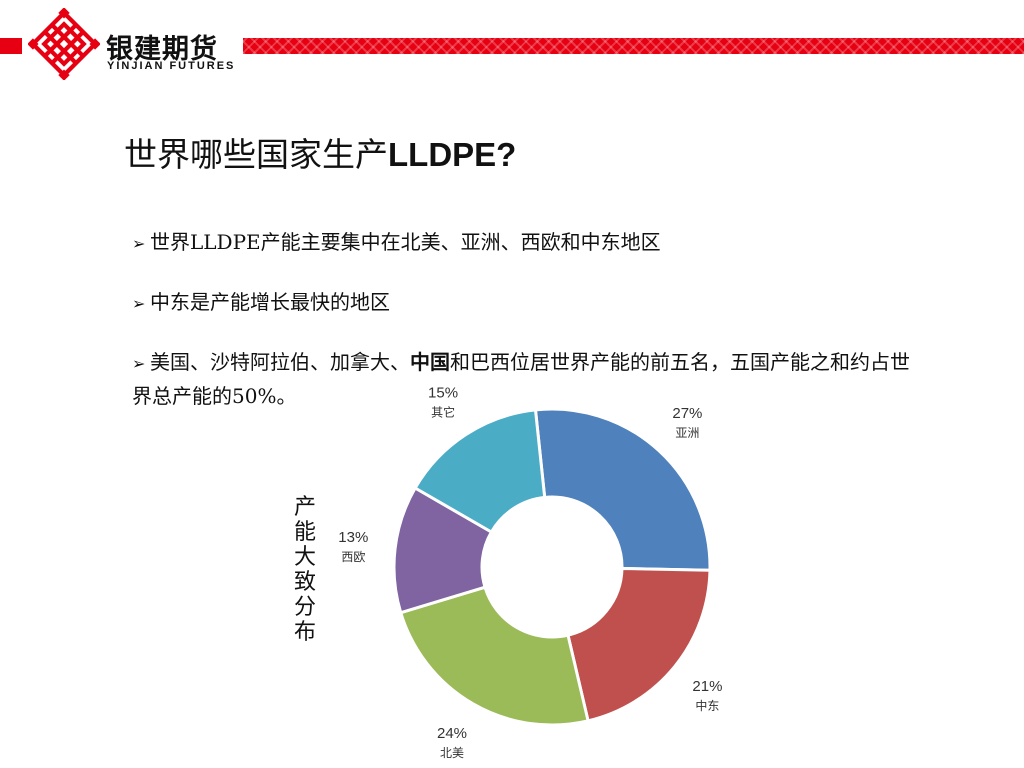 The width and height of the screenshot is (1024, 768). What do you see at coordinates (443, 392) in the screenshot?
I see `slice-percent-label: 15%` at bounding box center [443, 392].